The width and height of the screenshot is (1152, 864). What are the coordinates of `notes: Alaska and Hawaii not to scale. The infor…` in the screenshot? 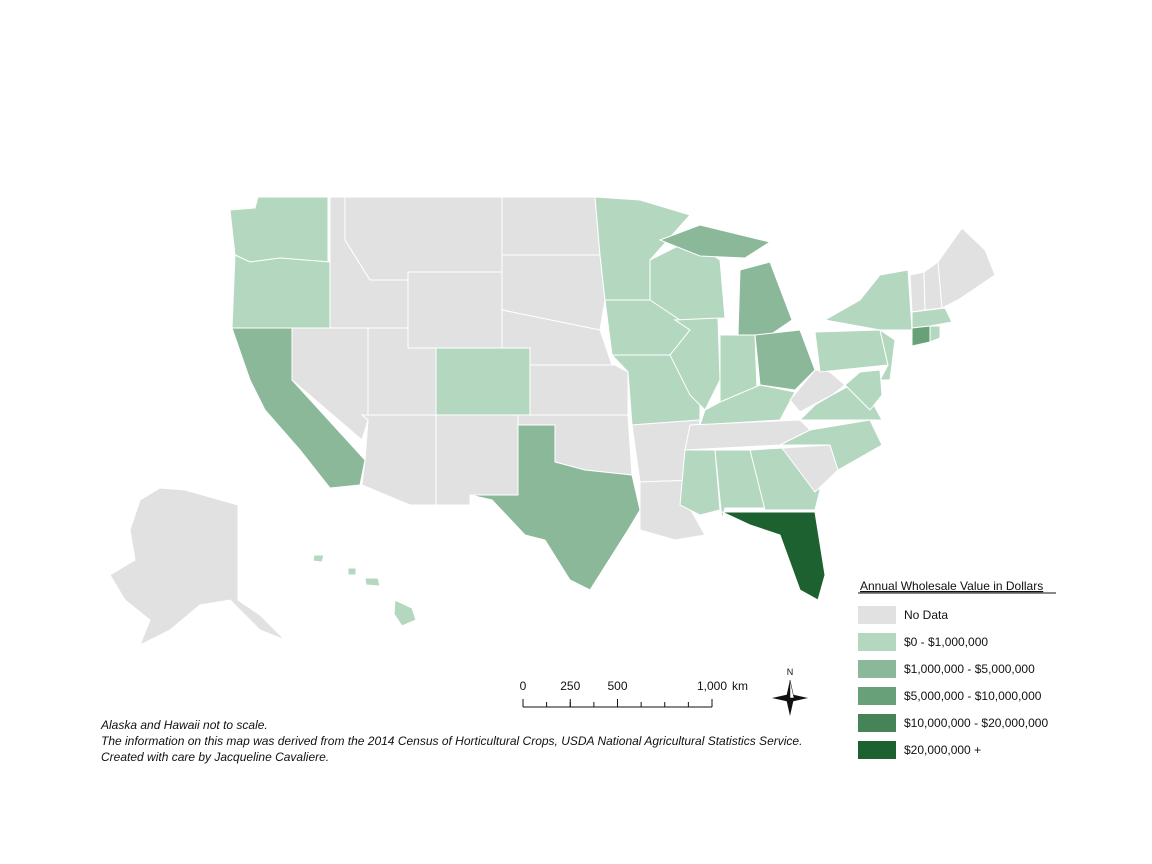 It's located at (451, 741).